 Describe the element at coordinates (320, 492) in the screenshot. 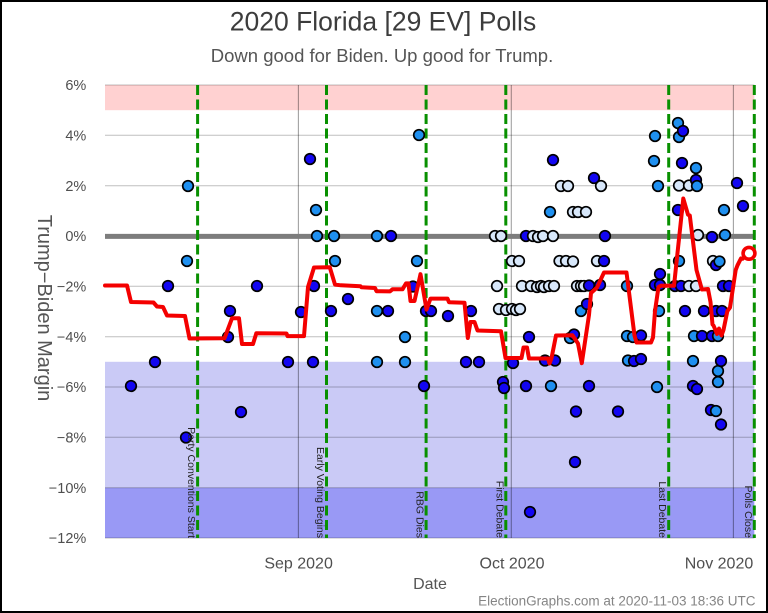

I see `svg-text: Early Voting Begins` at that location.